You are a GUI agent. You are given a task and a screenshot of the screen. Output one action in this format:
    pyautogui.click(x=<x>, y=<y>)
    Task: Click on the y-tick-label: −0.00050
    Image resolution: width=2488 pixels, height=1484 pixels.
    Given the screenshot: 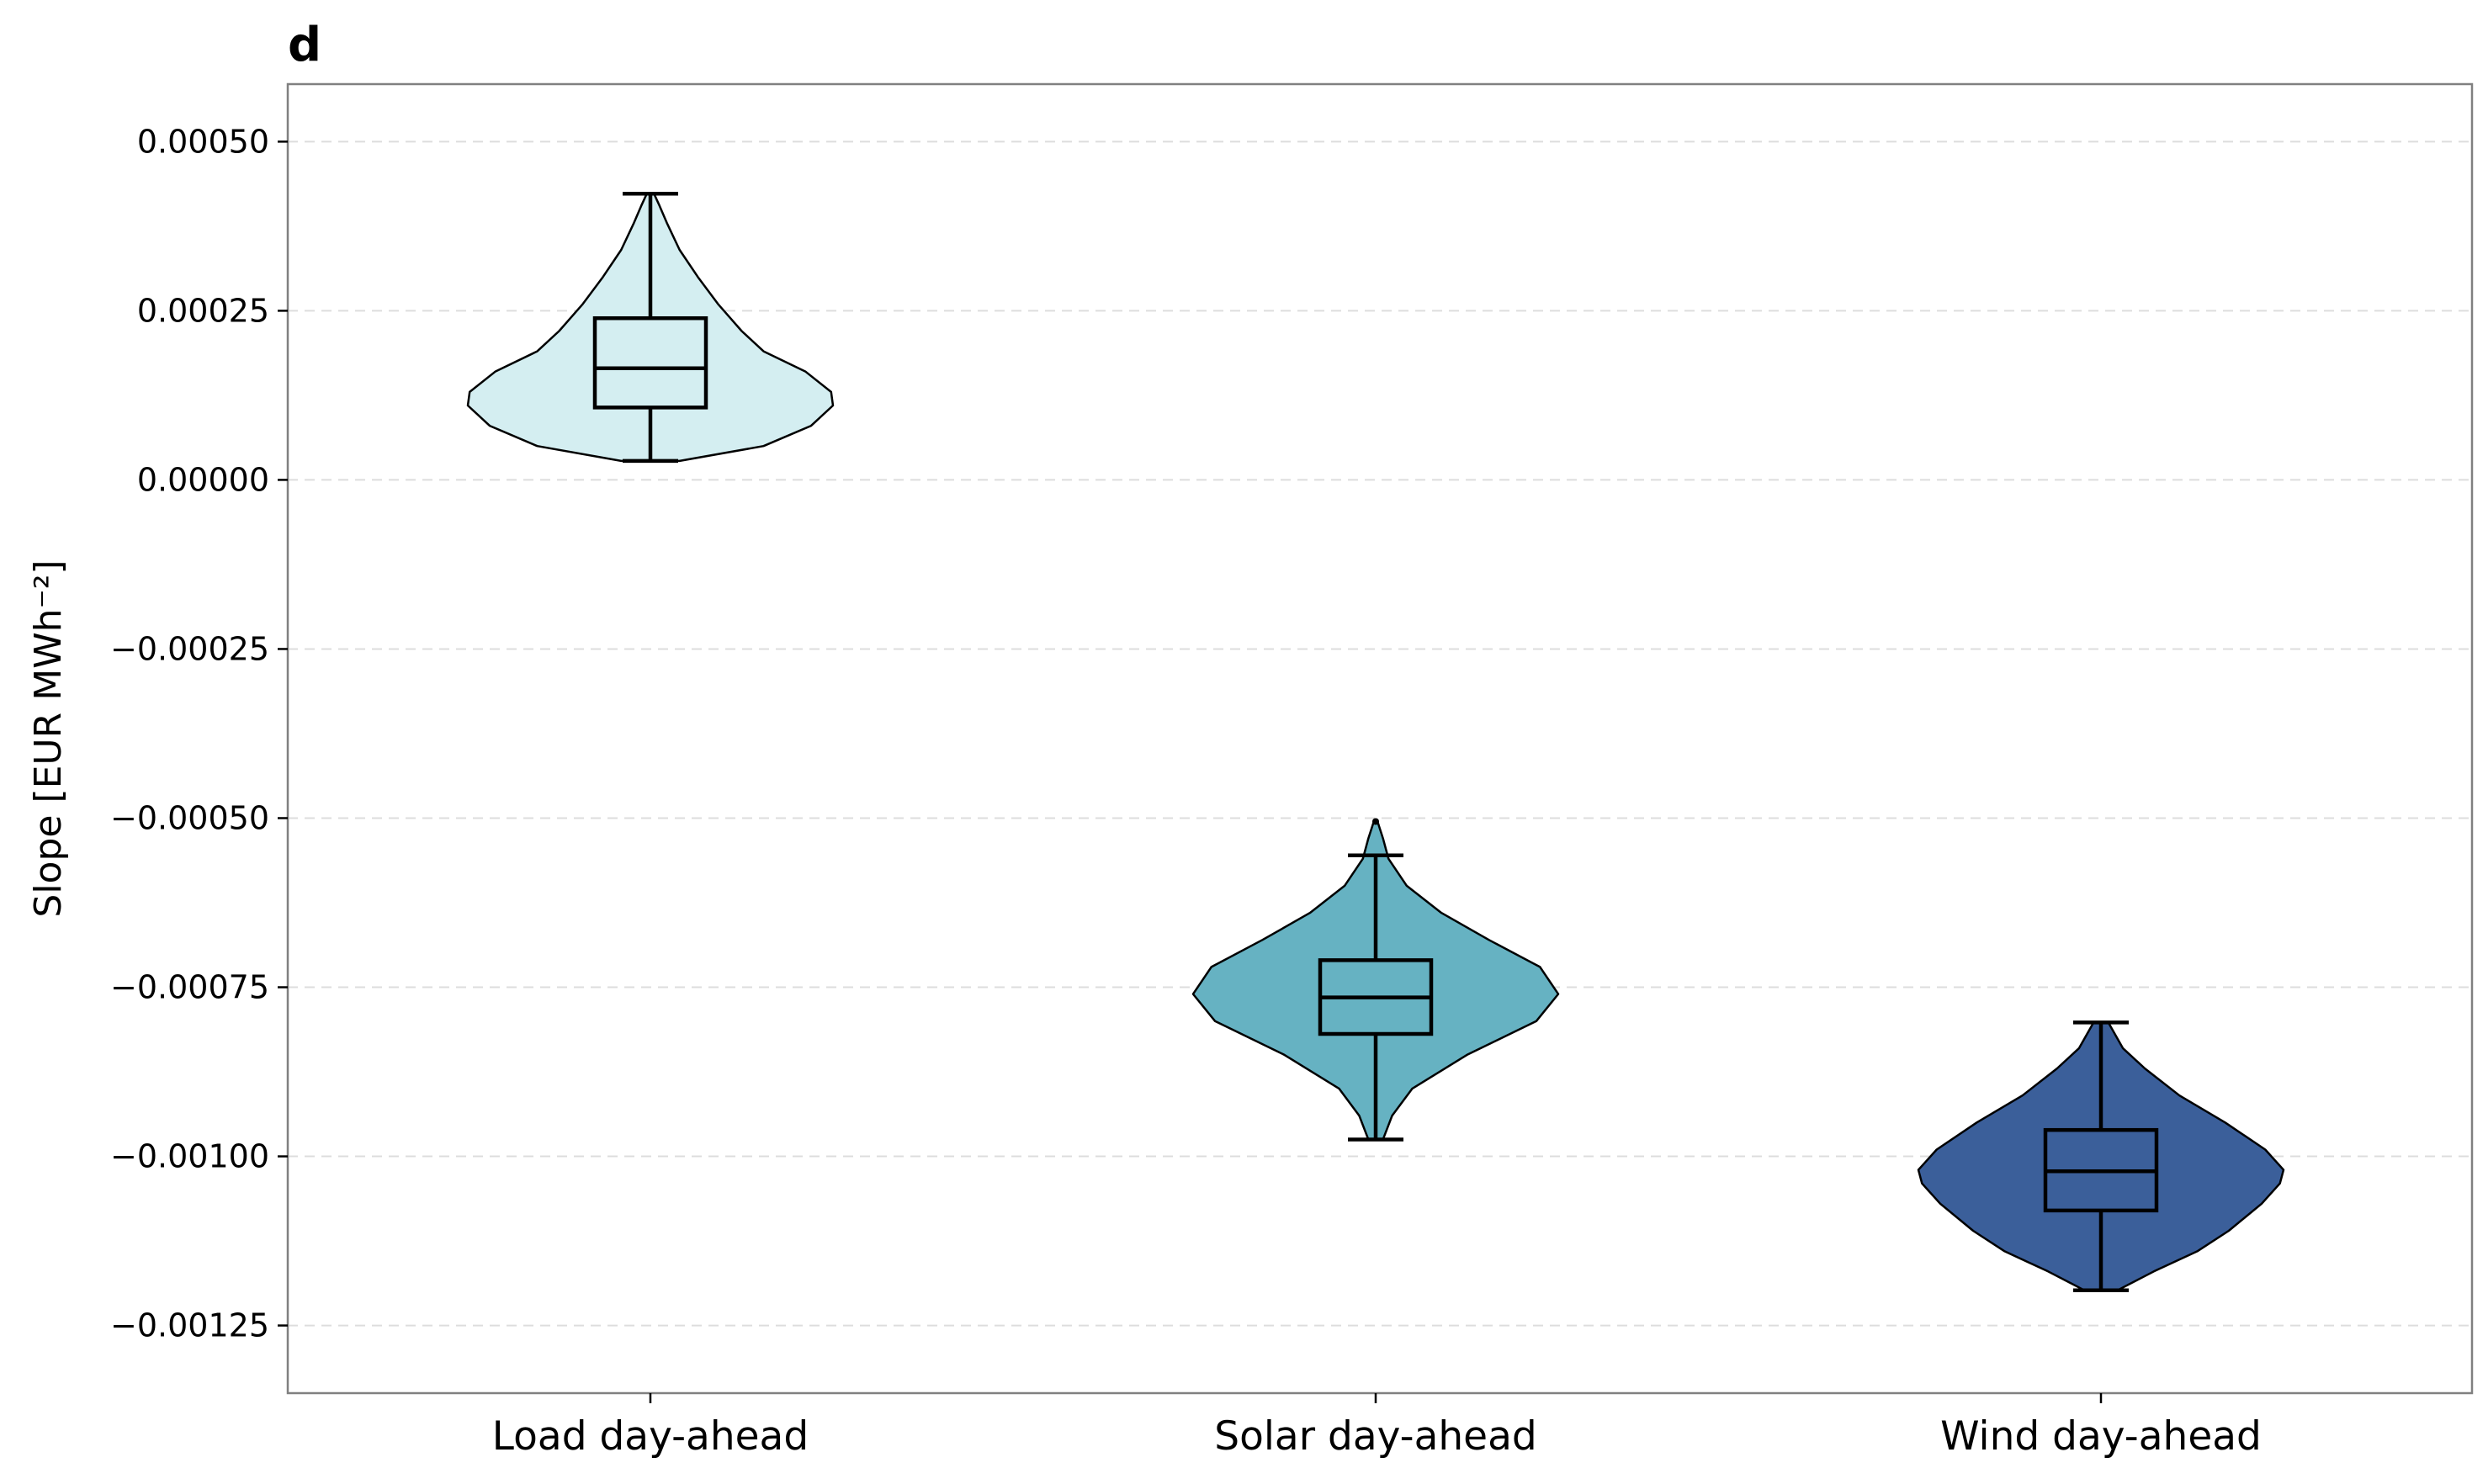 What is the action you would take?
    pyautogui.click(x=189, y=817)
    